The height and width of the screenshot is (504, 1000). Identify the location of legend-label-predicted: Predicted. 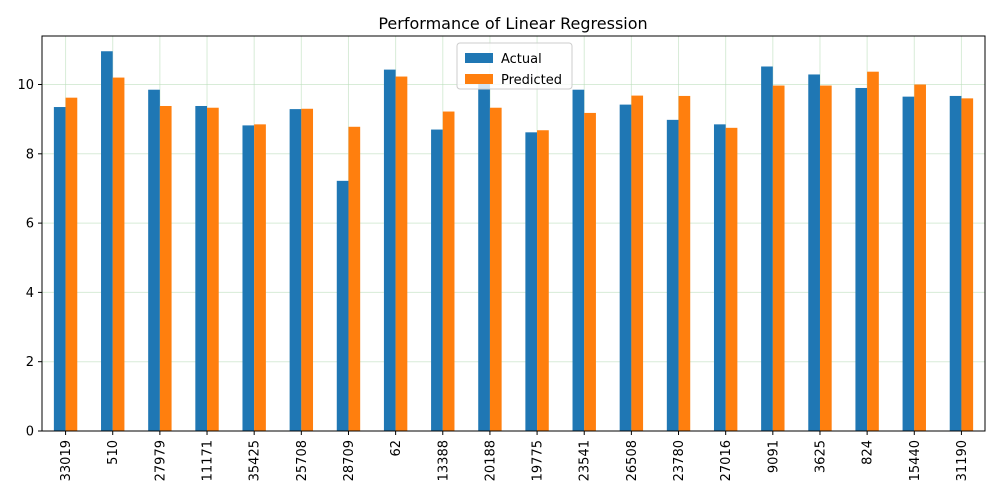
(531, 80).